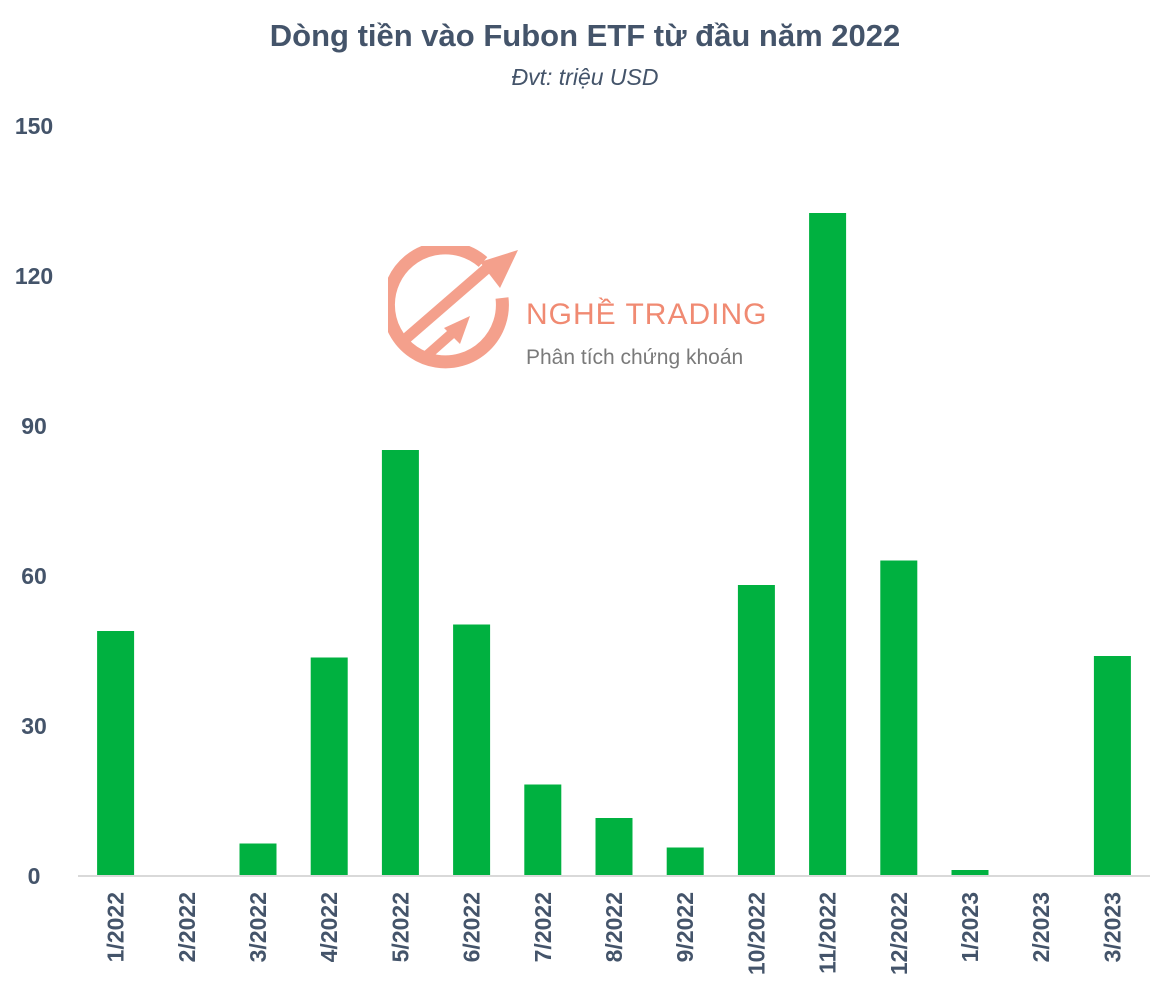 This screenshot has width=1170, height=1005. I want to click on bar-1-2022, so click(116, 753).